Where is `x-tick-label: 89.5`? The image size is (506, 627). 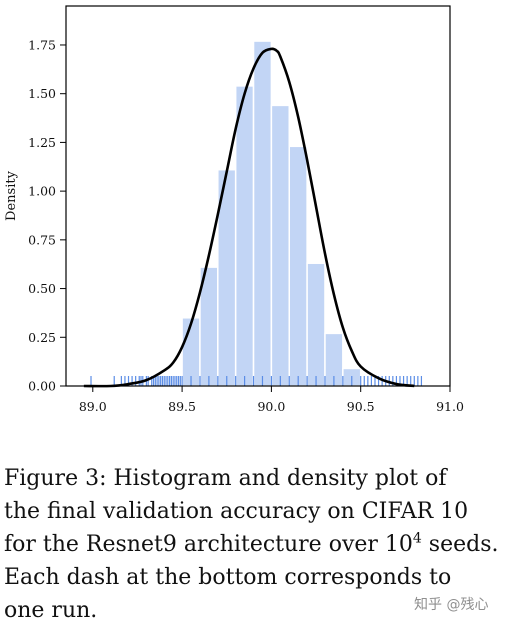 x-tick-label: 89.5 is located at coordinates (182, 406).